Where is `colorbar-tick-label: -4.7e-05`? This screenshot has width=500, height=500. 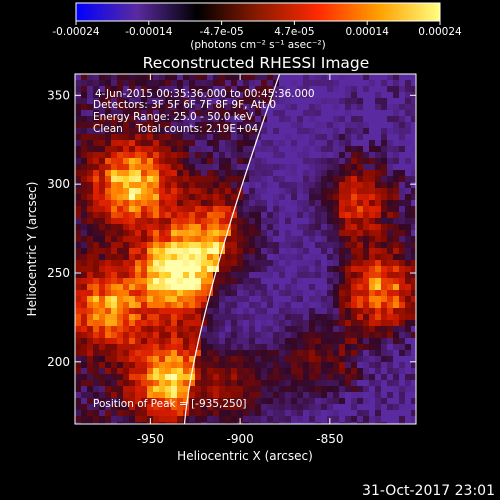 colorbar-tick-label: -4.7e-05 is located at coordinates (222, 32).